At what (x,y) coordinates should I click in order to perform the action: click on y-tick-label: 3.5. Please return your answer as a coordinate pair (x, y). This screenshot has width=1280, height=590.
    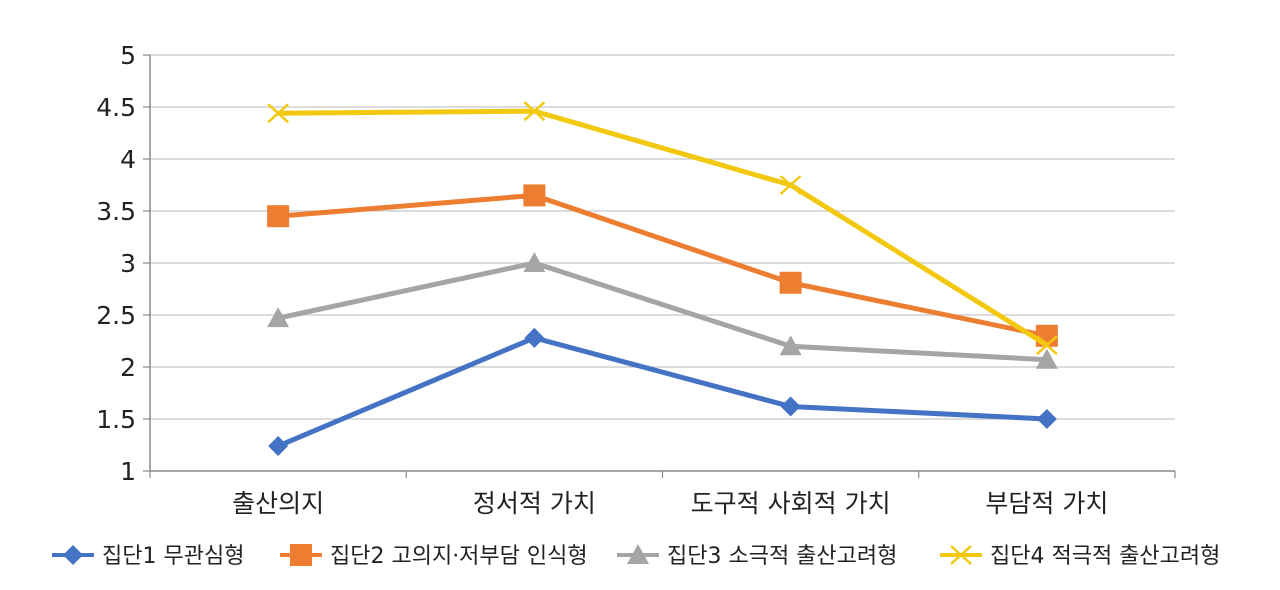
    Looking at the image, I should click on (116, 211).